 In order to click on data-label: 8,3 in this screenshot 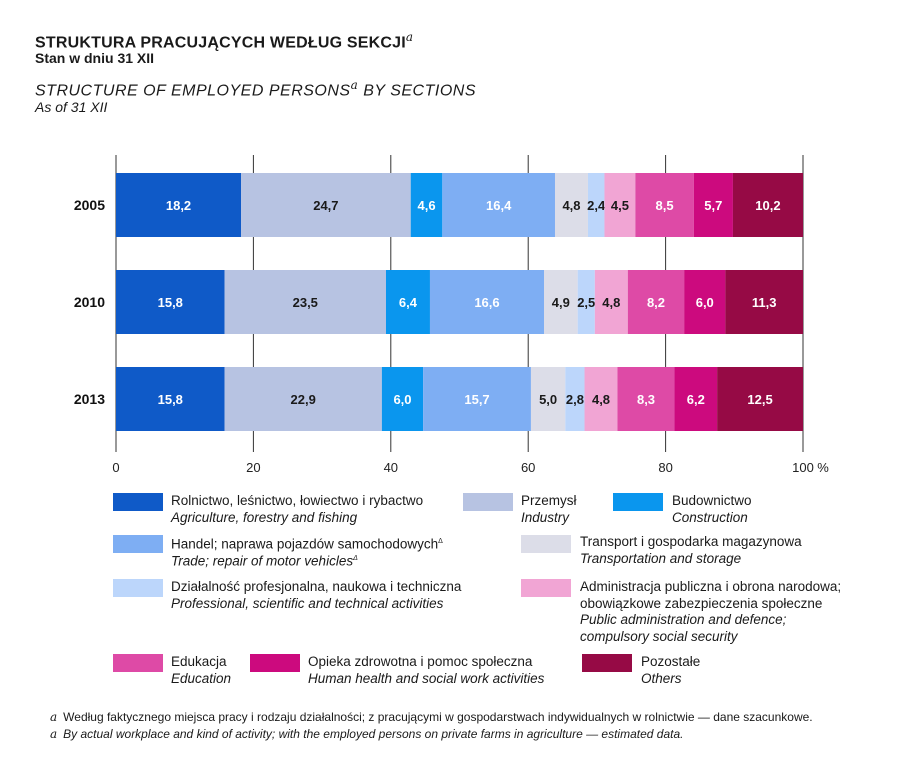, I will do `click(646, 399)`.